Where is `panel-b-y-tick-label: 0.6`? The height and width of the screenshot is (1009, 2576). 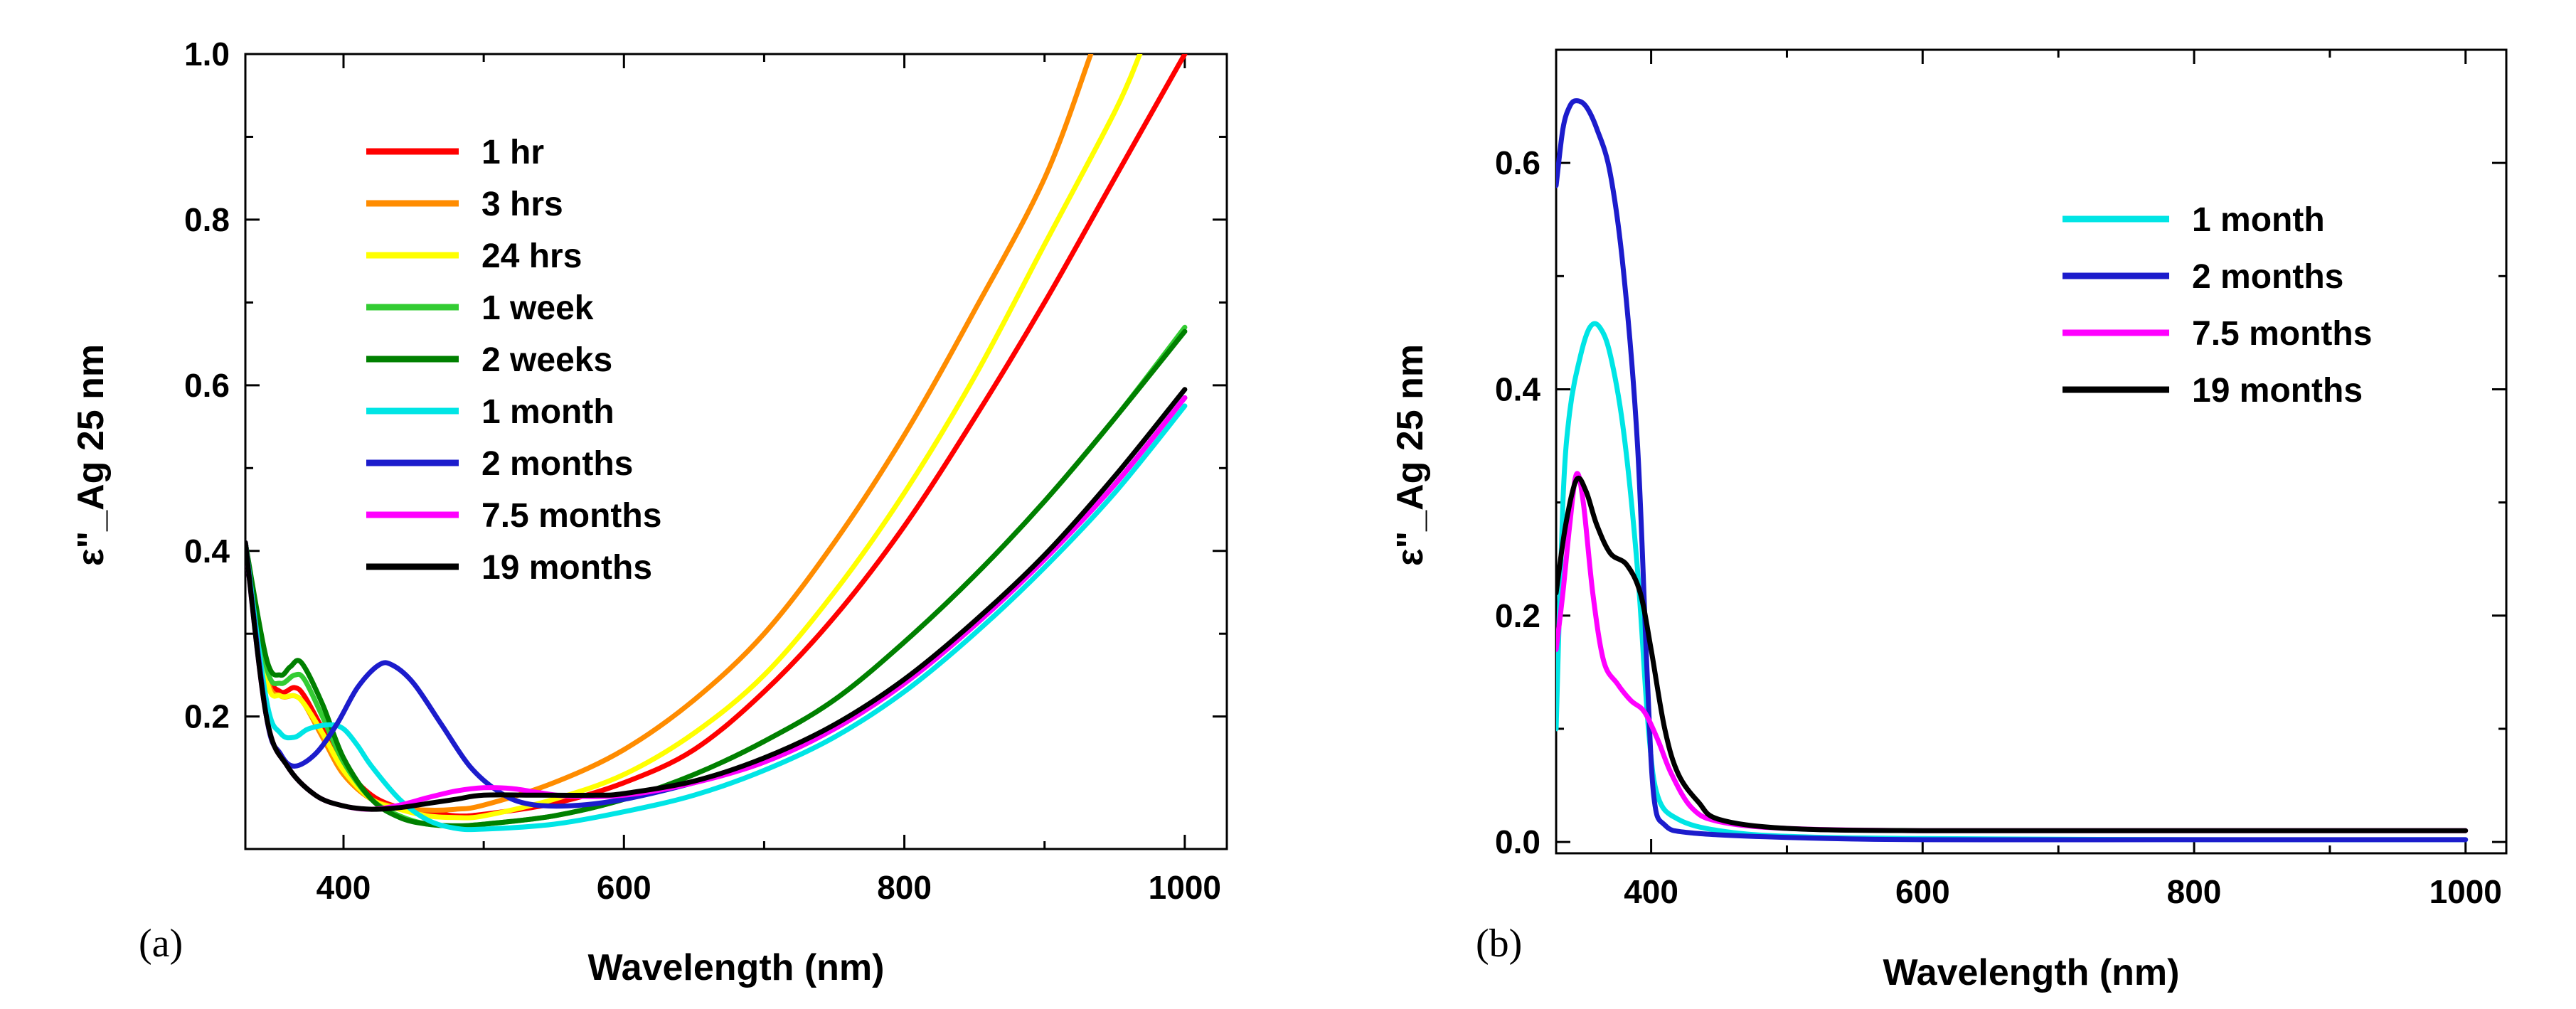 panel-b-y-tick-label: 0.6 is located at coordinates (1517, 163).